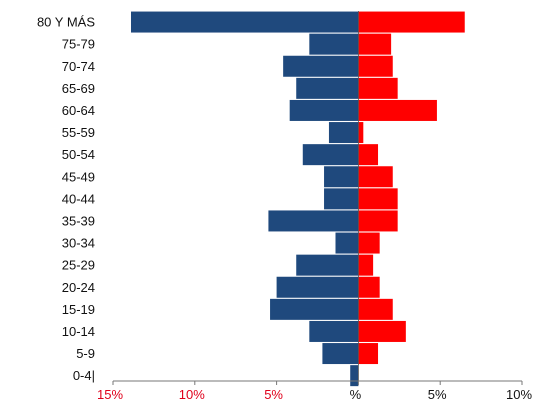 The image size is (538, 404). I want to click on x-tick-labels: 15% 10% 5%% 5% 10%, so click(314, 394).